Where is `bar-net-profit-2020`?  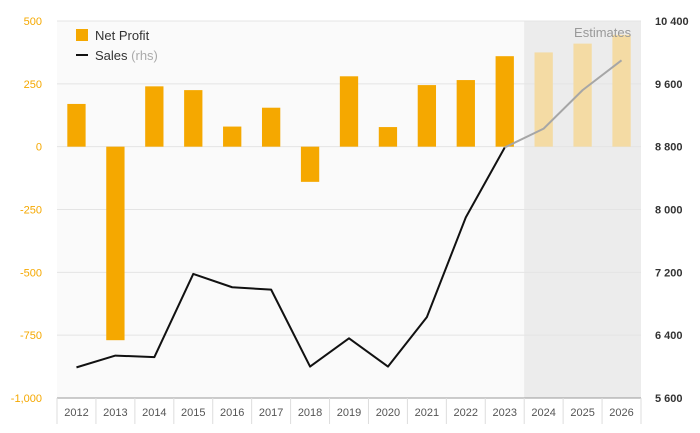
bar-net-profit-2020 is located at coordinates (388, 137).